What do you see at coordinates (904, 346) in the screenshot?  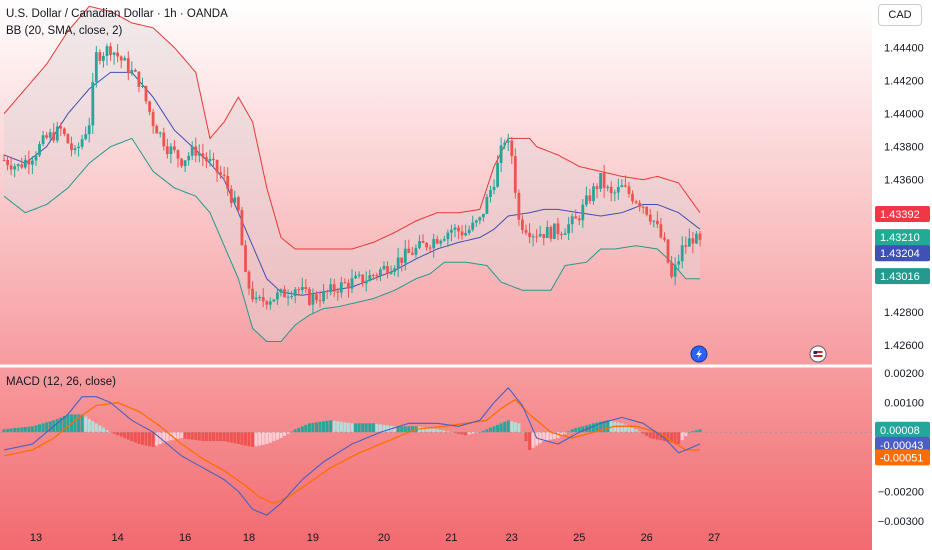 I see `price-tick-label: 1.42600` at bounding box center [904, 346].